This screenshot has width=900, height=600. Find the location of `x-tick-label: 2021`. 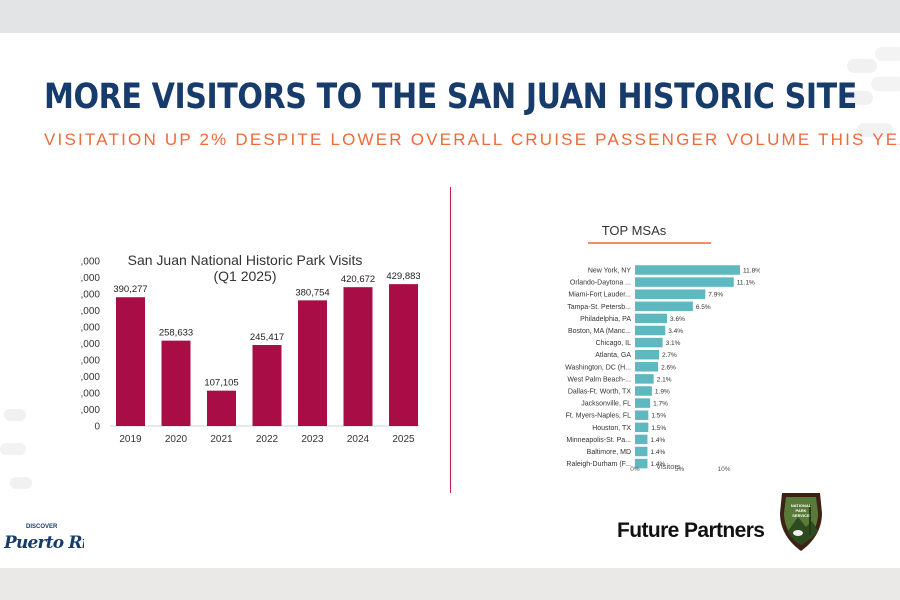

x-tick-label: 2021 is located at coordinates (221, 439).